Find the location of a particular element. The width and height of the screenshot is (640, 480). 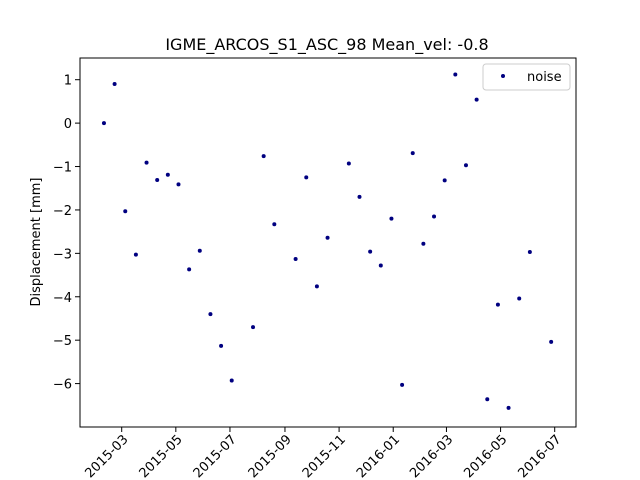

y-tick-label: 1 is located at coordinates (68, 81).